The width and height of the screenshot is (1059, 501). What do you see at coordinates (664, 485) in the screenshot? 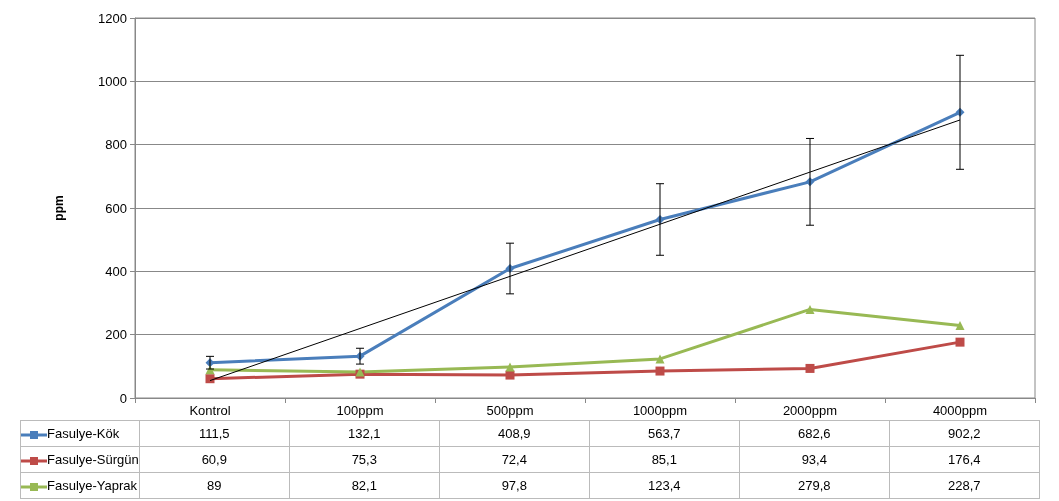
I see `data-label: 123,4` at bounding box center [664, 485].